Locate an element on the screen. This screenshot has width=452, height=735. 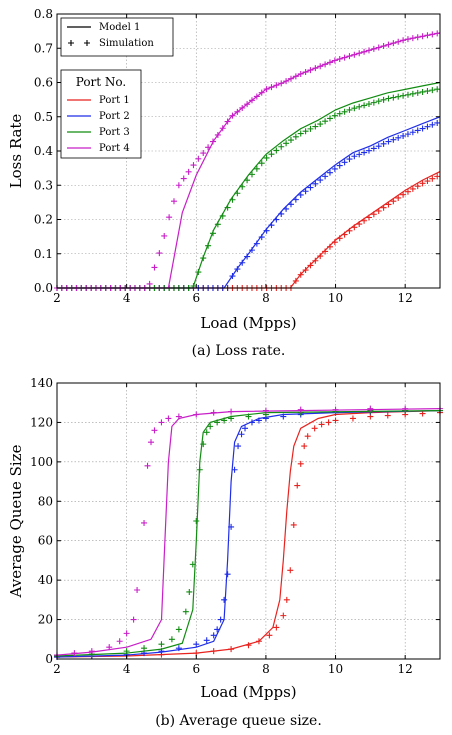
chart1-xtick-label-0: 2 is located at coordinates (57, 298).